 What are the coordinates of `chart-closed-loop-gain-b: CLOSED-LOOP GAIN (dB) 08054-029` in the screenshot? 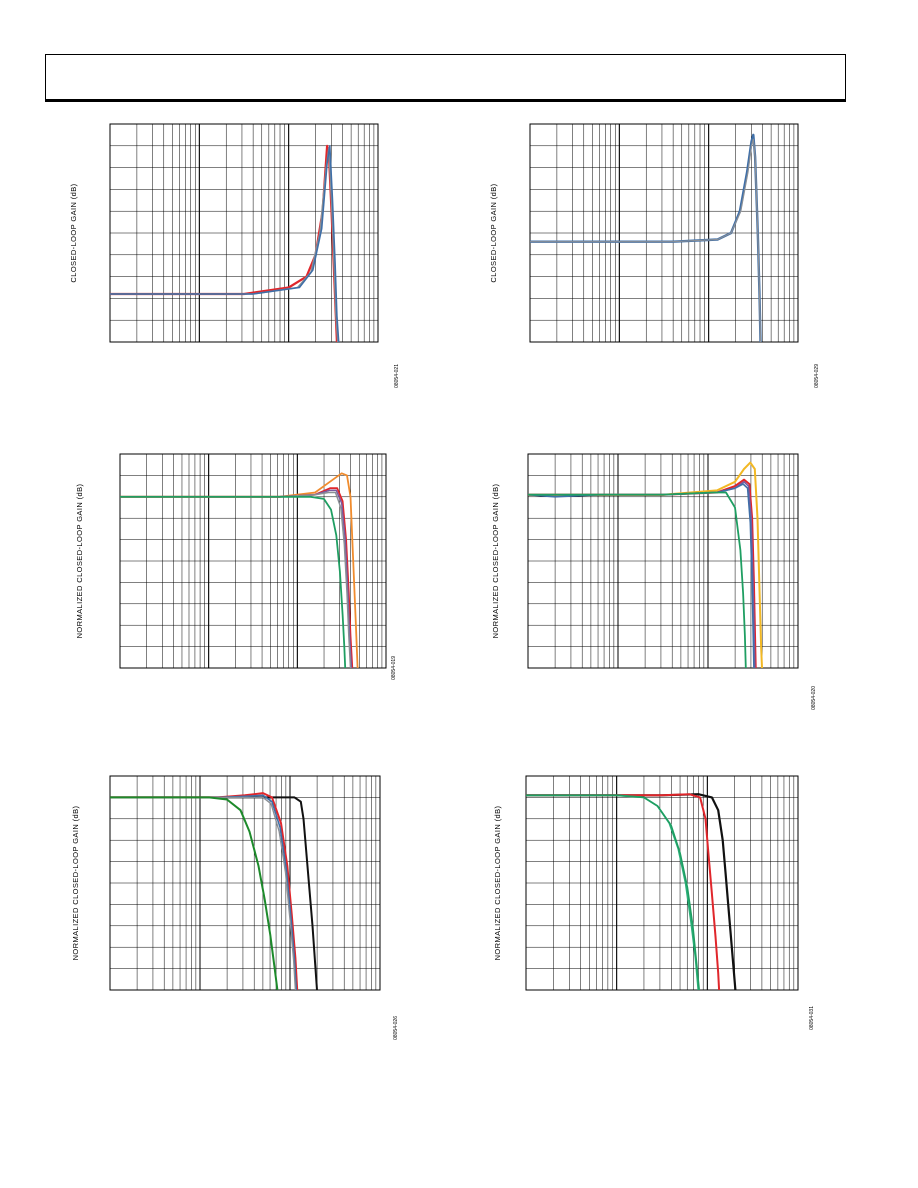 It's located at (652, 252).